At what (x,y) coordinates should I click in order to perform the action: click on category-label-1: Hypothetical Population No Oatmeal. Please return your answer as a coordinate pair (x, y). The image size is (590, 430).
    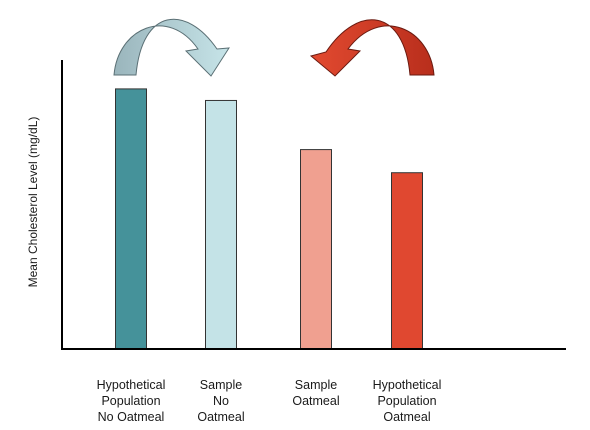
    Looking at the image, I should click on (131, 401).